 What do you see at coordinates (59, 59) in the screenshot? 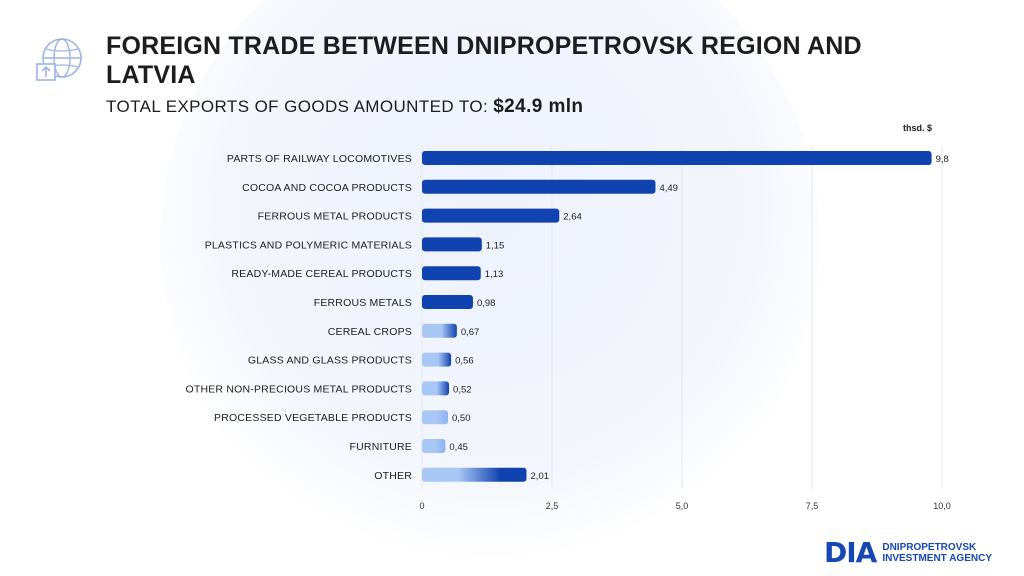
I see `globe-export-icon` at bounding box center [59, 59].